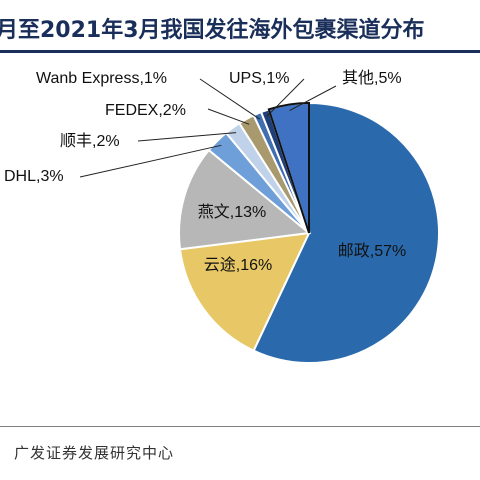  What do you see at coordinates (372, 251) in the screenshot?
I see `slice-label: 邮政,57%` at bounding box center [372, 251].